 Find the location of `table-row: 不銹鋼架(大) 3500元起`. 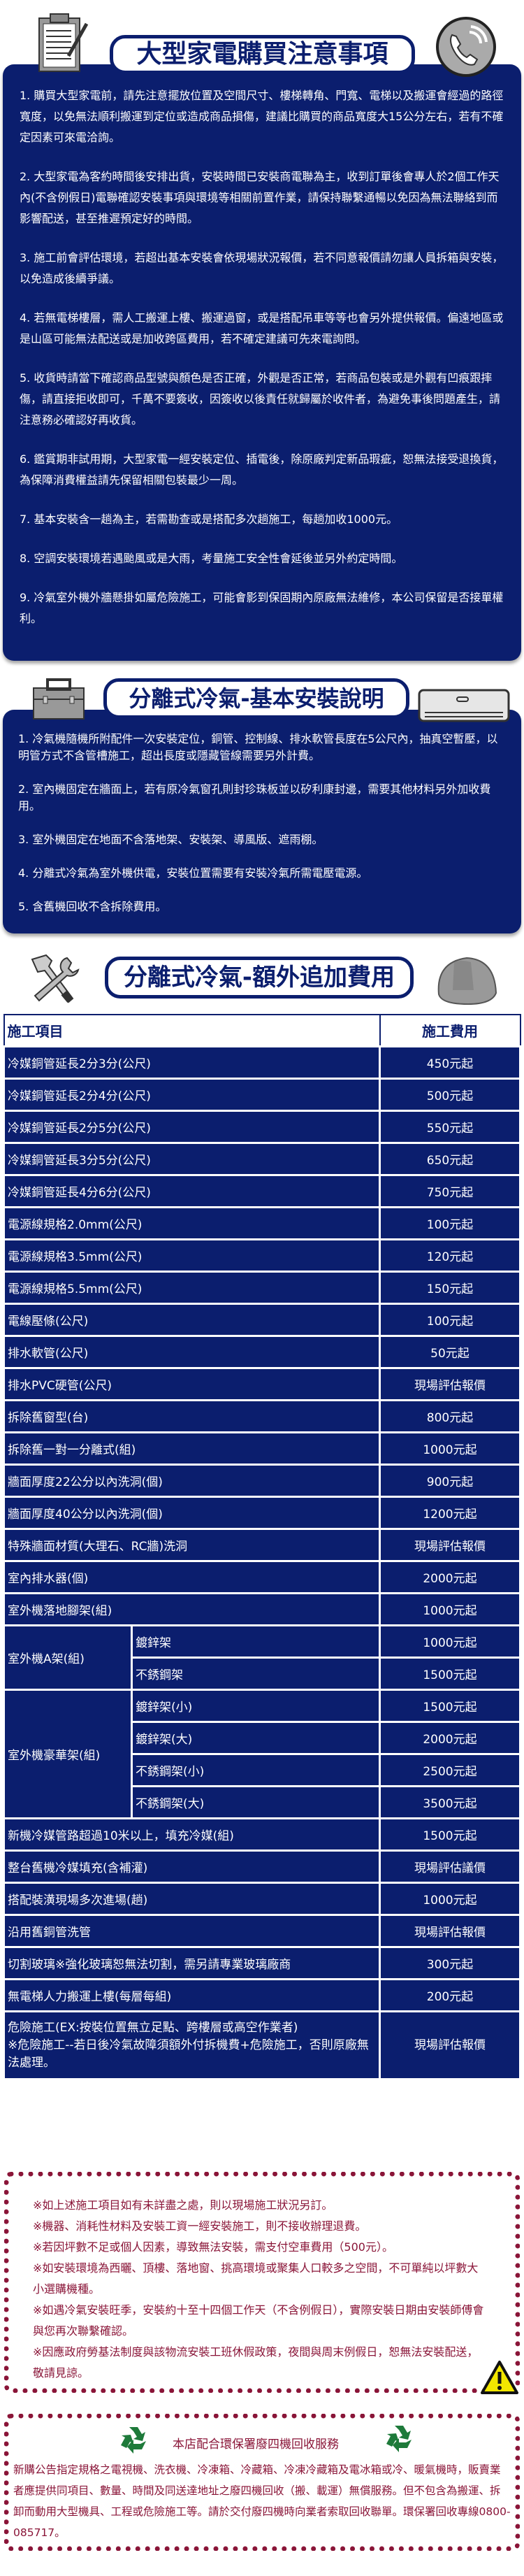

table-row: 不銹鋼架(大) 3500元起 is located at coordinates (262, 1802).